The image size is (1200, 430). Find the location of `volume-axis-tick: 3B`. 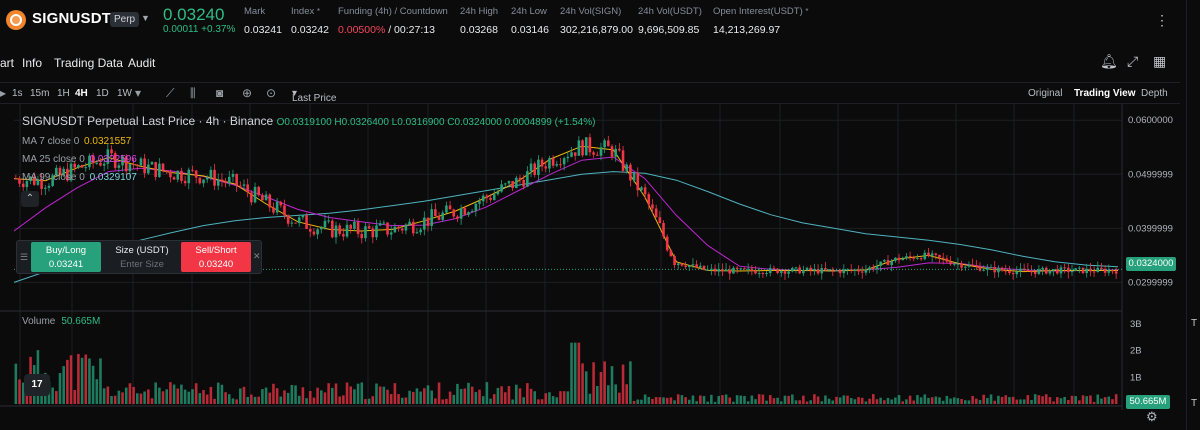

volume-axis-tick: 3B is located at coordinates (1136, 324).